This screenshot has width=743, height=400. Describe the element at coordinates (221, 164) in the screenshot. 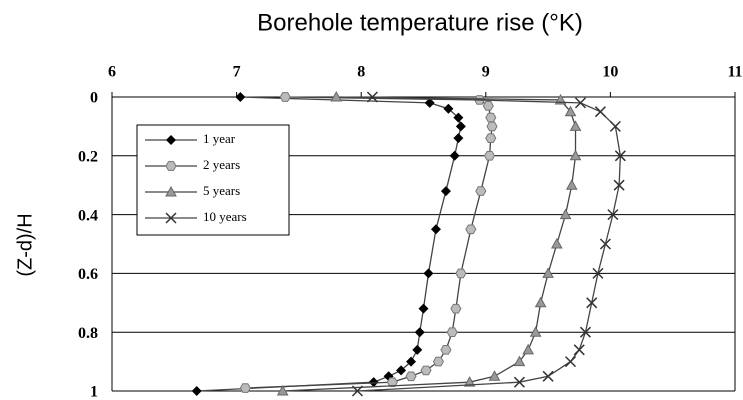

I see `legend-label: 2 years` at that location.